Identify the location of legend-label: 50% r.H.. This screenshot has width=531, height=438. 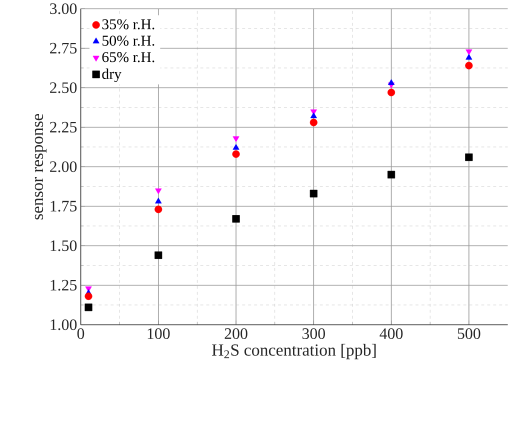
(128, 40).